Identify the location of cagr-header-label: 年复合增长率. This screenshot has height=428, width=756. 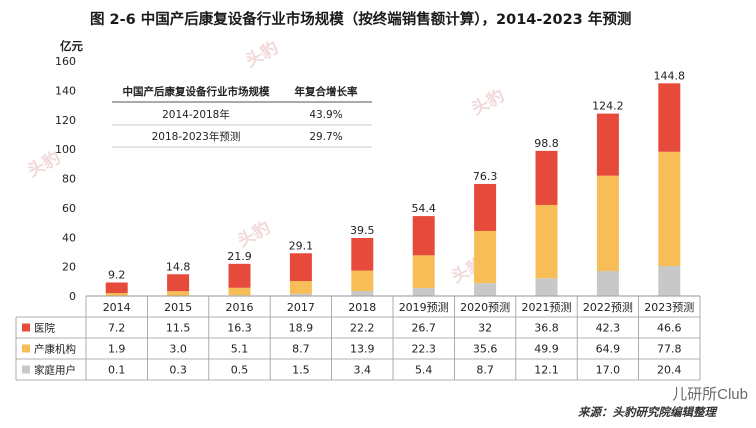
(326, 91).